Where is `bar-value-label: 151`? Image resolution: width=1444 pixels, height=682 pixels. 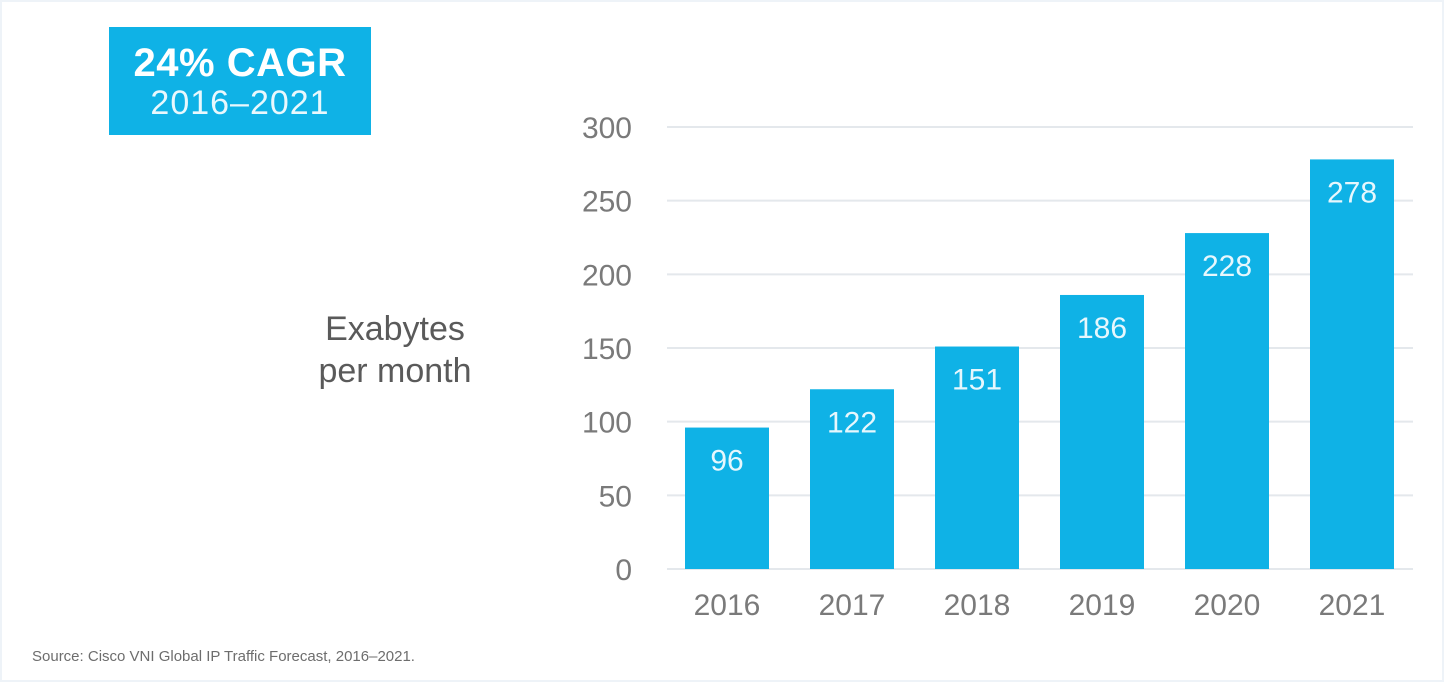
bar-value-label: 151 is located at coordinates (977, 380).